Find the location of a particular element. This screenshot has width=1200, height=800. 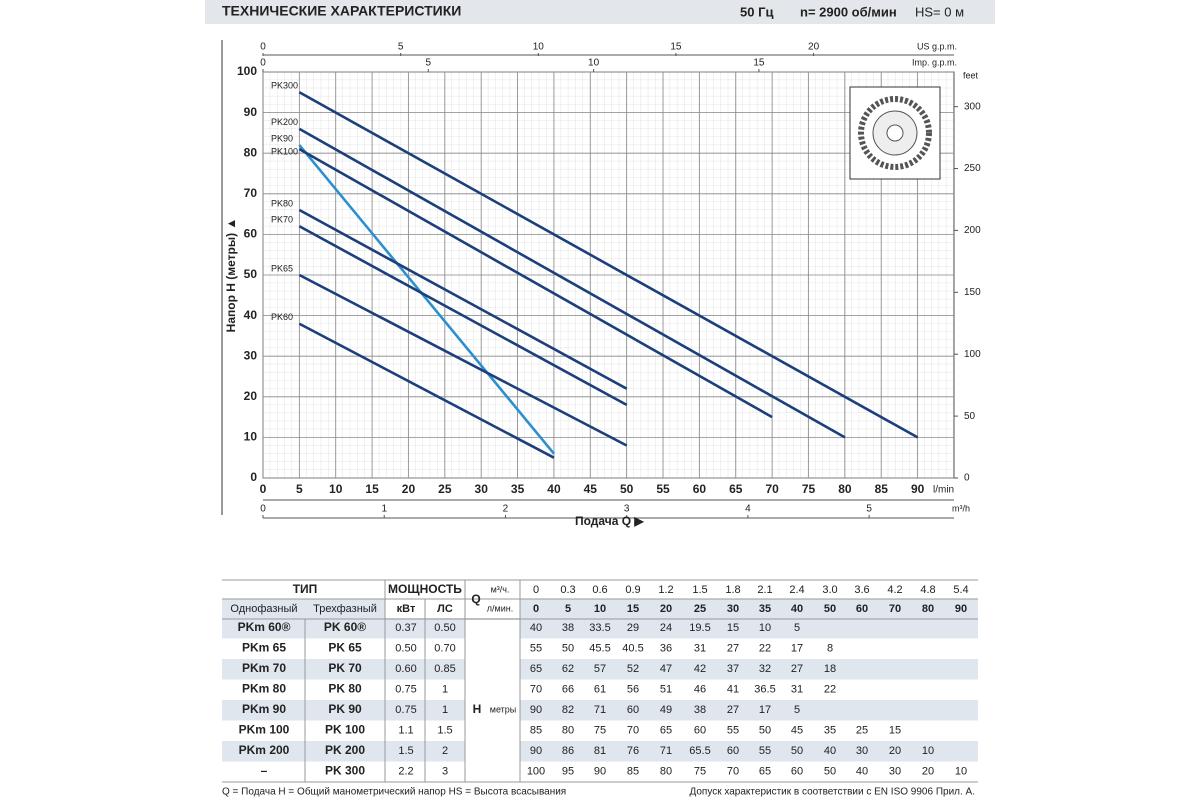

x-tick-label: 30 is located at coordinates (482, 489).